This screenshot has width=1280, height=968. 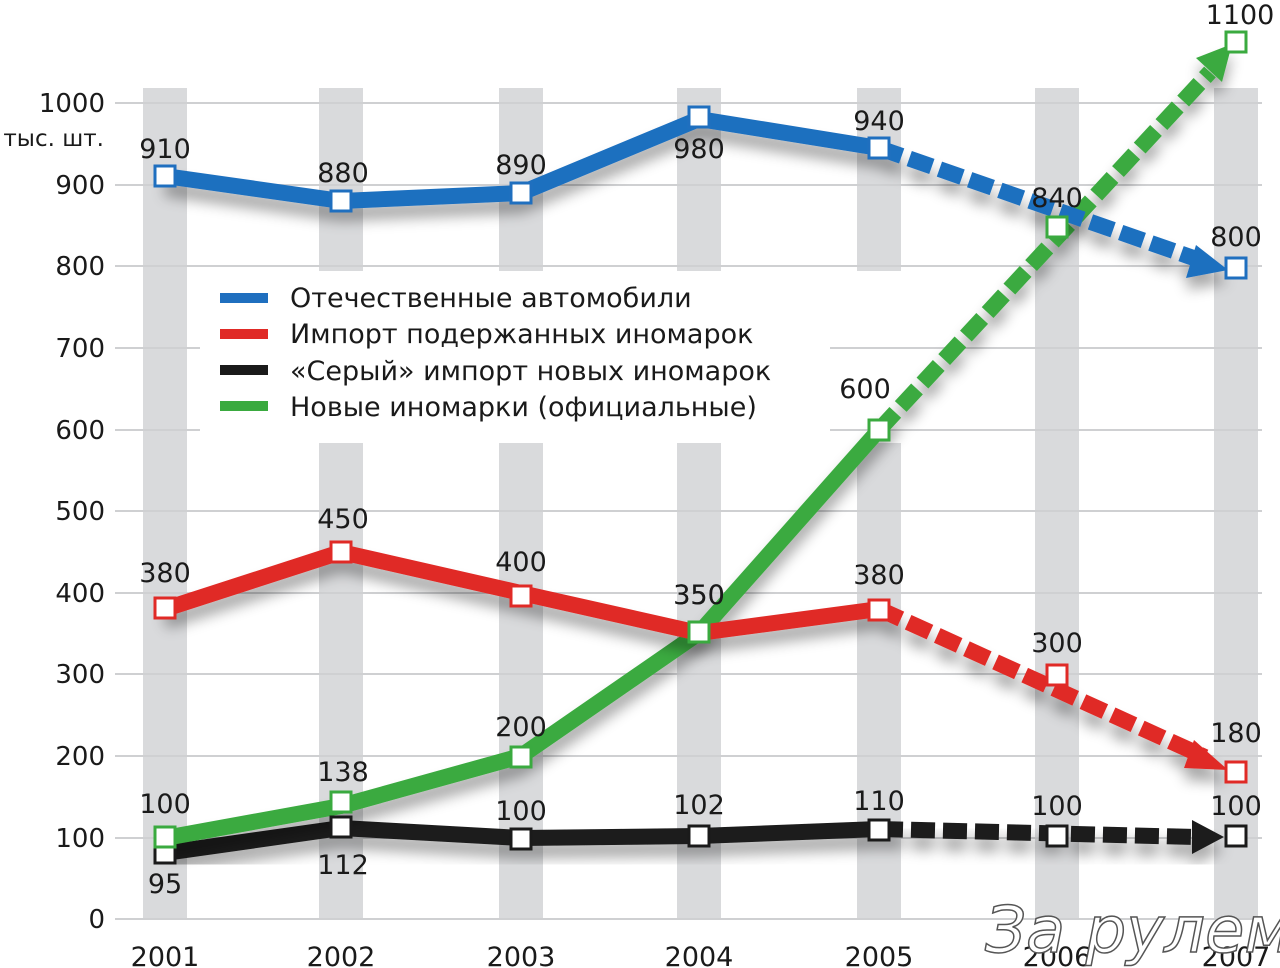 What do you see at coordinates (80, 186) in the screenshot?
I see `y-tick: 900` at bounding box center [80, 186].